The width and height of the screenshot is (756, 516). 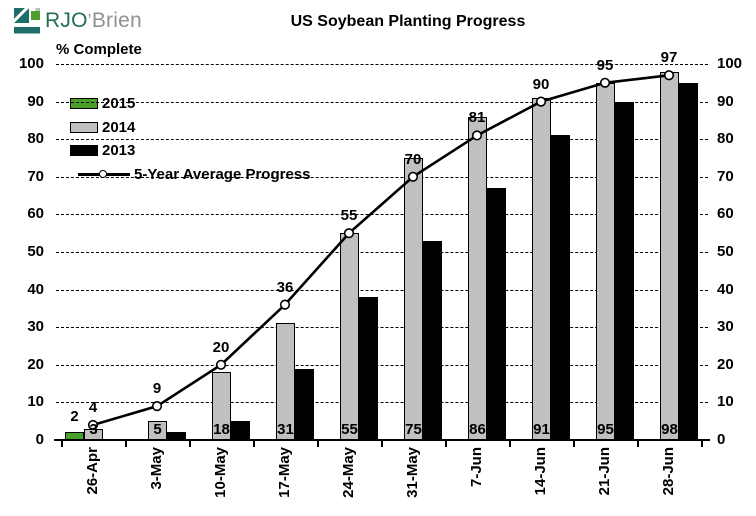 What do you see at coordinates (220, 472) in the screenshot?
I see `x-tick-label-10-May: 10-May` at bounding box center [220, 472].